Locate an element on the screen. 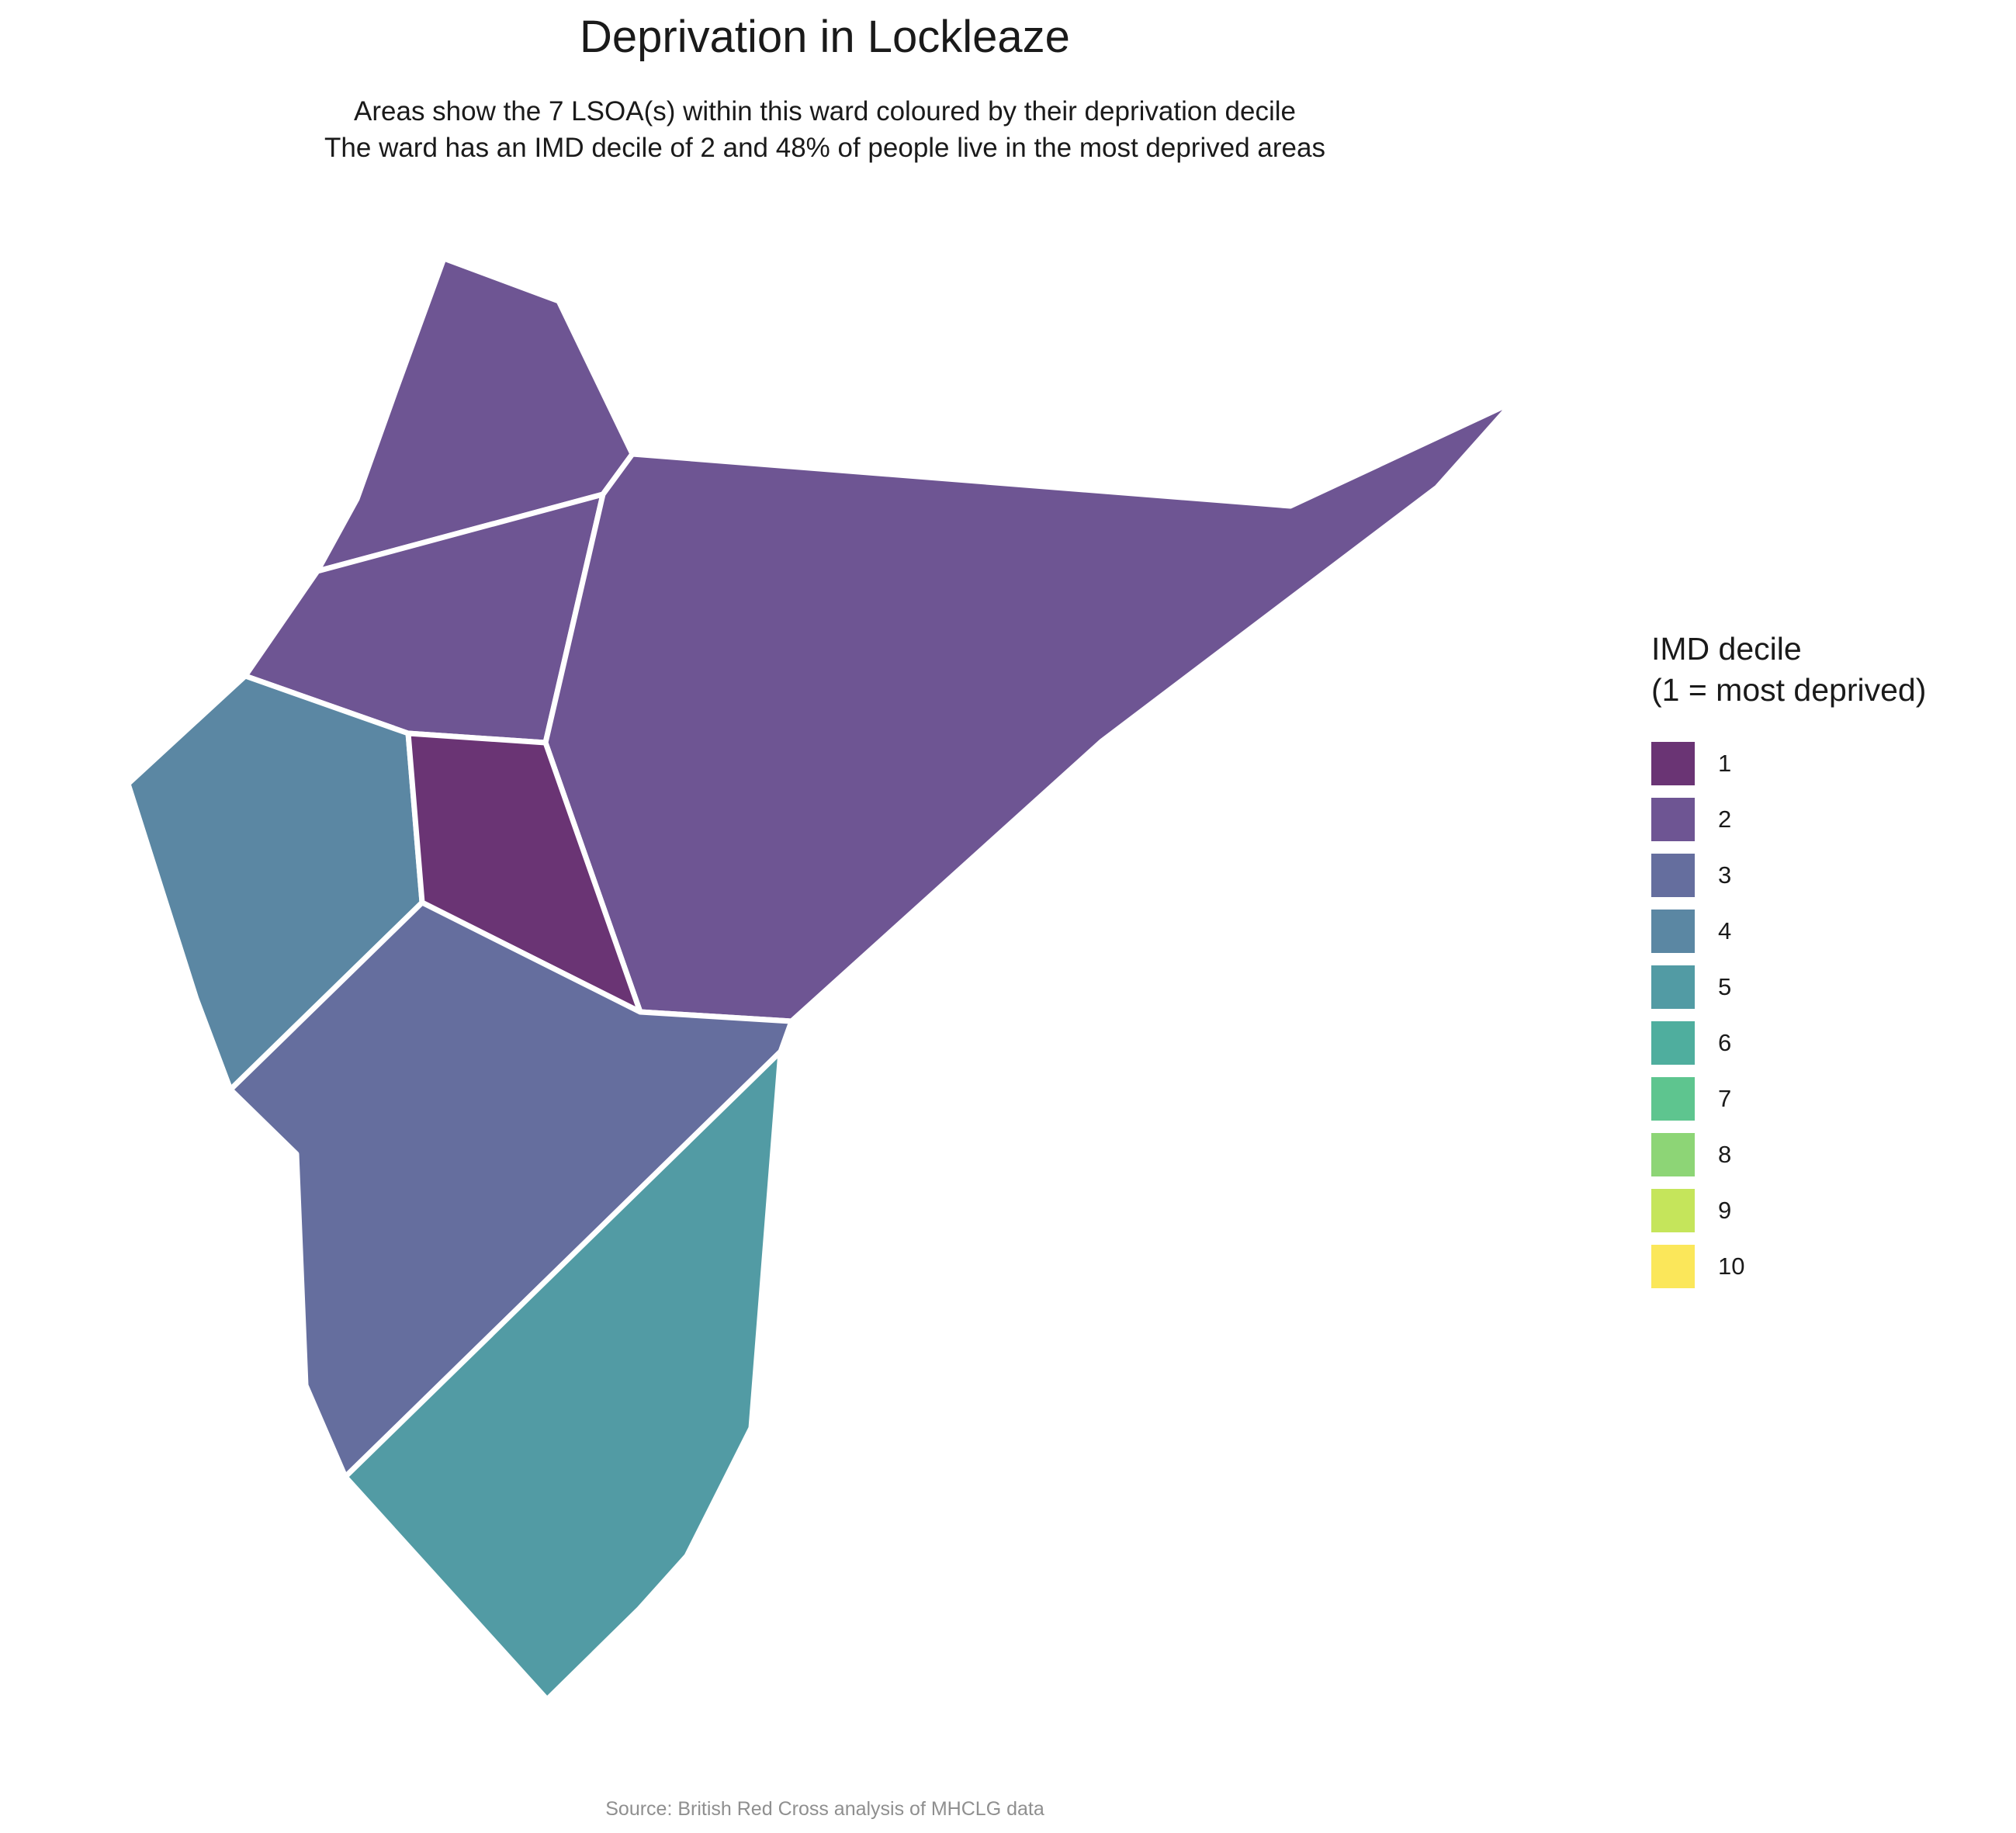 This screenshot has height=1833, width=2016. legend-item-3: 3 is located at coordinates (1789, 882).